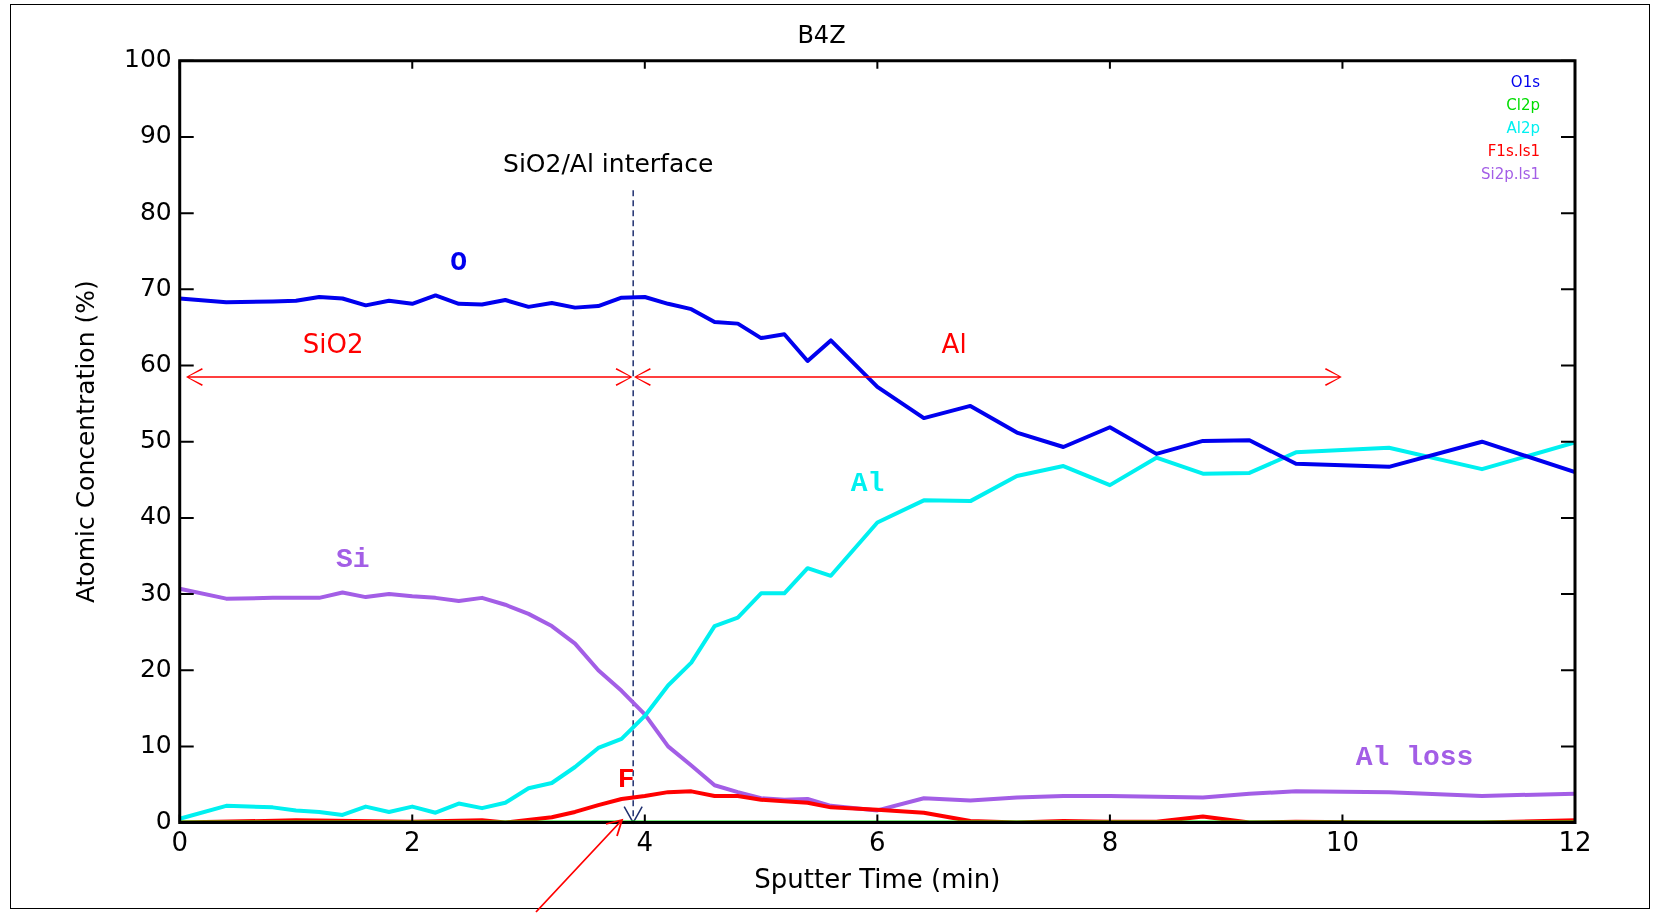  I want to click on y-tick-label: 90, so click(155, 135).